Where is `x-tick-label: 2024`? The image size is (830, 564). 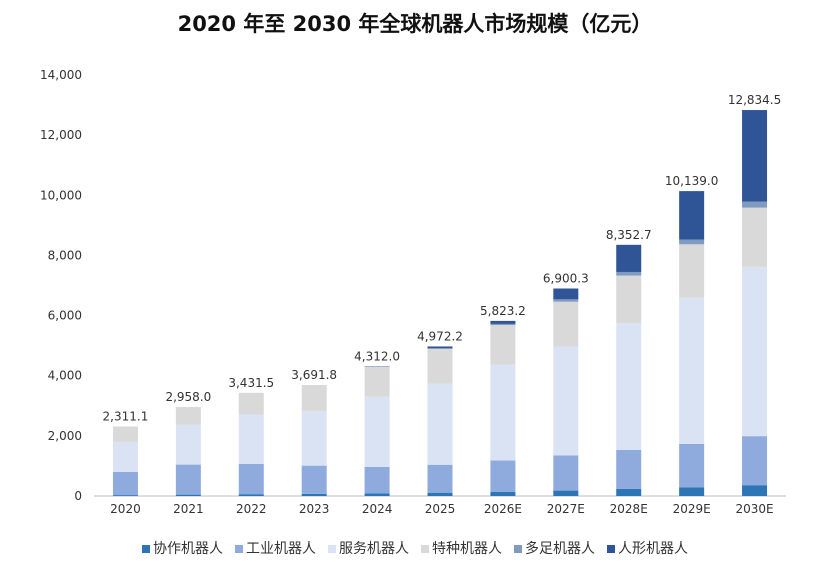
x-tick-label: 2024 is located at coordinates (377, 509).